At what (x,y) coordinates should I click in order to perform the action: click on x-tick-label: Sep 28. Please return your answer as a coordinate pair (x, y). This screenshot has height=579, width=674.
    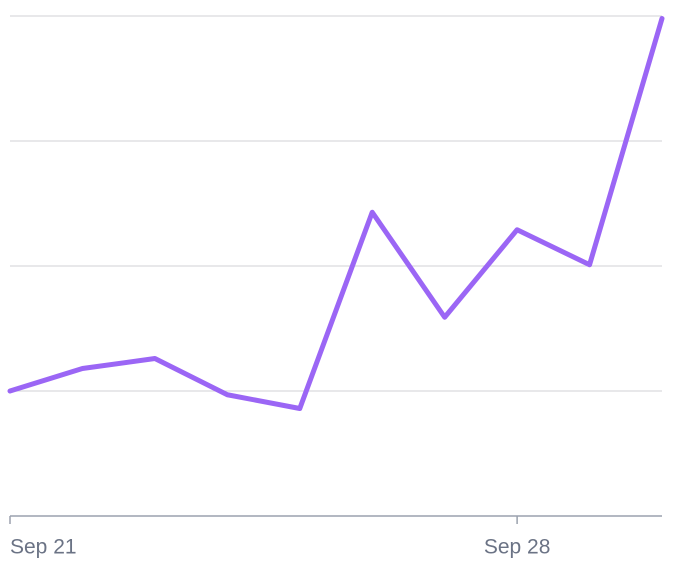
    Looking at the image, I should click on (517, 547).